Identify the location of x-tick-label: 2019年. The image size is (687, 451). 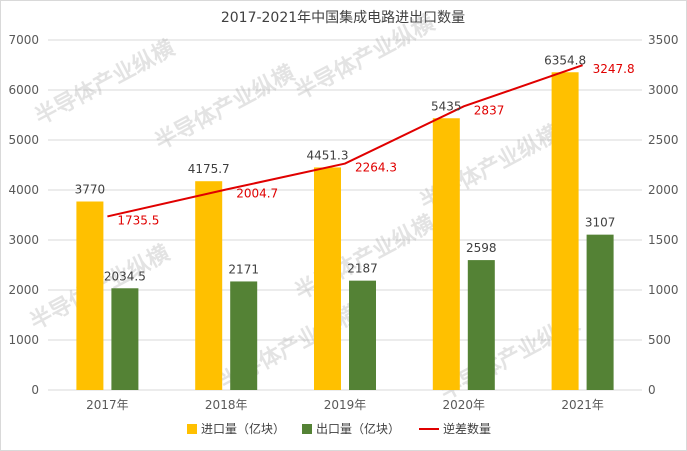
(345, 405).